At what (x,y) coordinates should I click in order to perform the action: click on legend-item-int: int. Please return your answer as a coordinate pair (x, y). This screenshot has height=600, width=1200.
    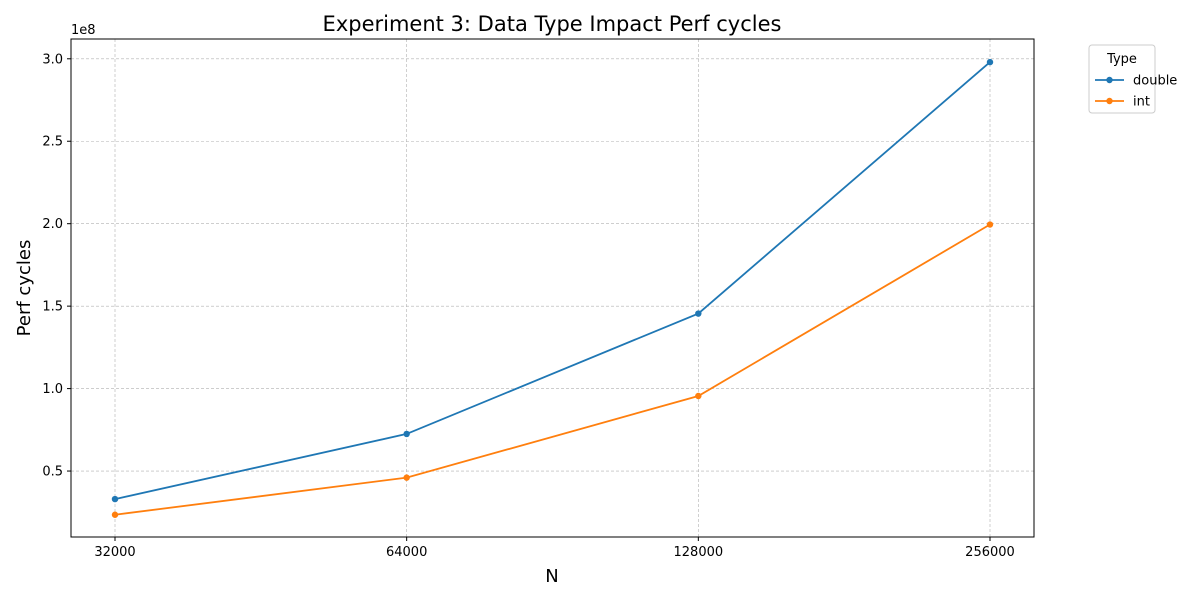
    Looking at the image, I should click on (1122, 102).